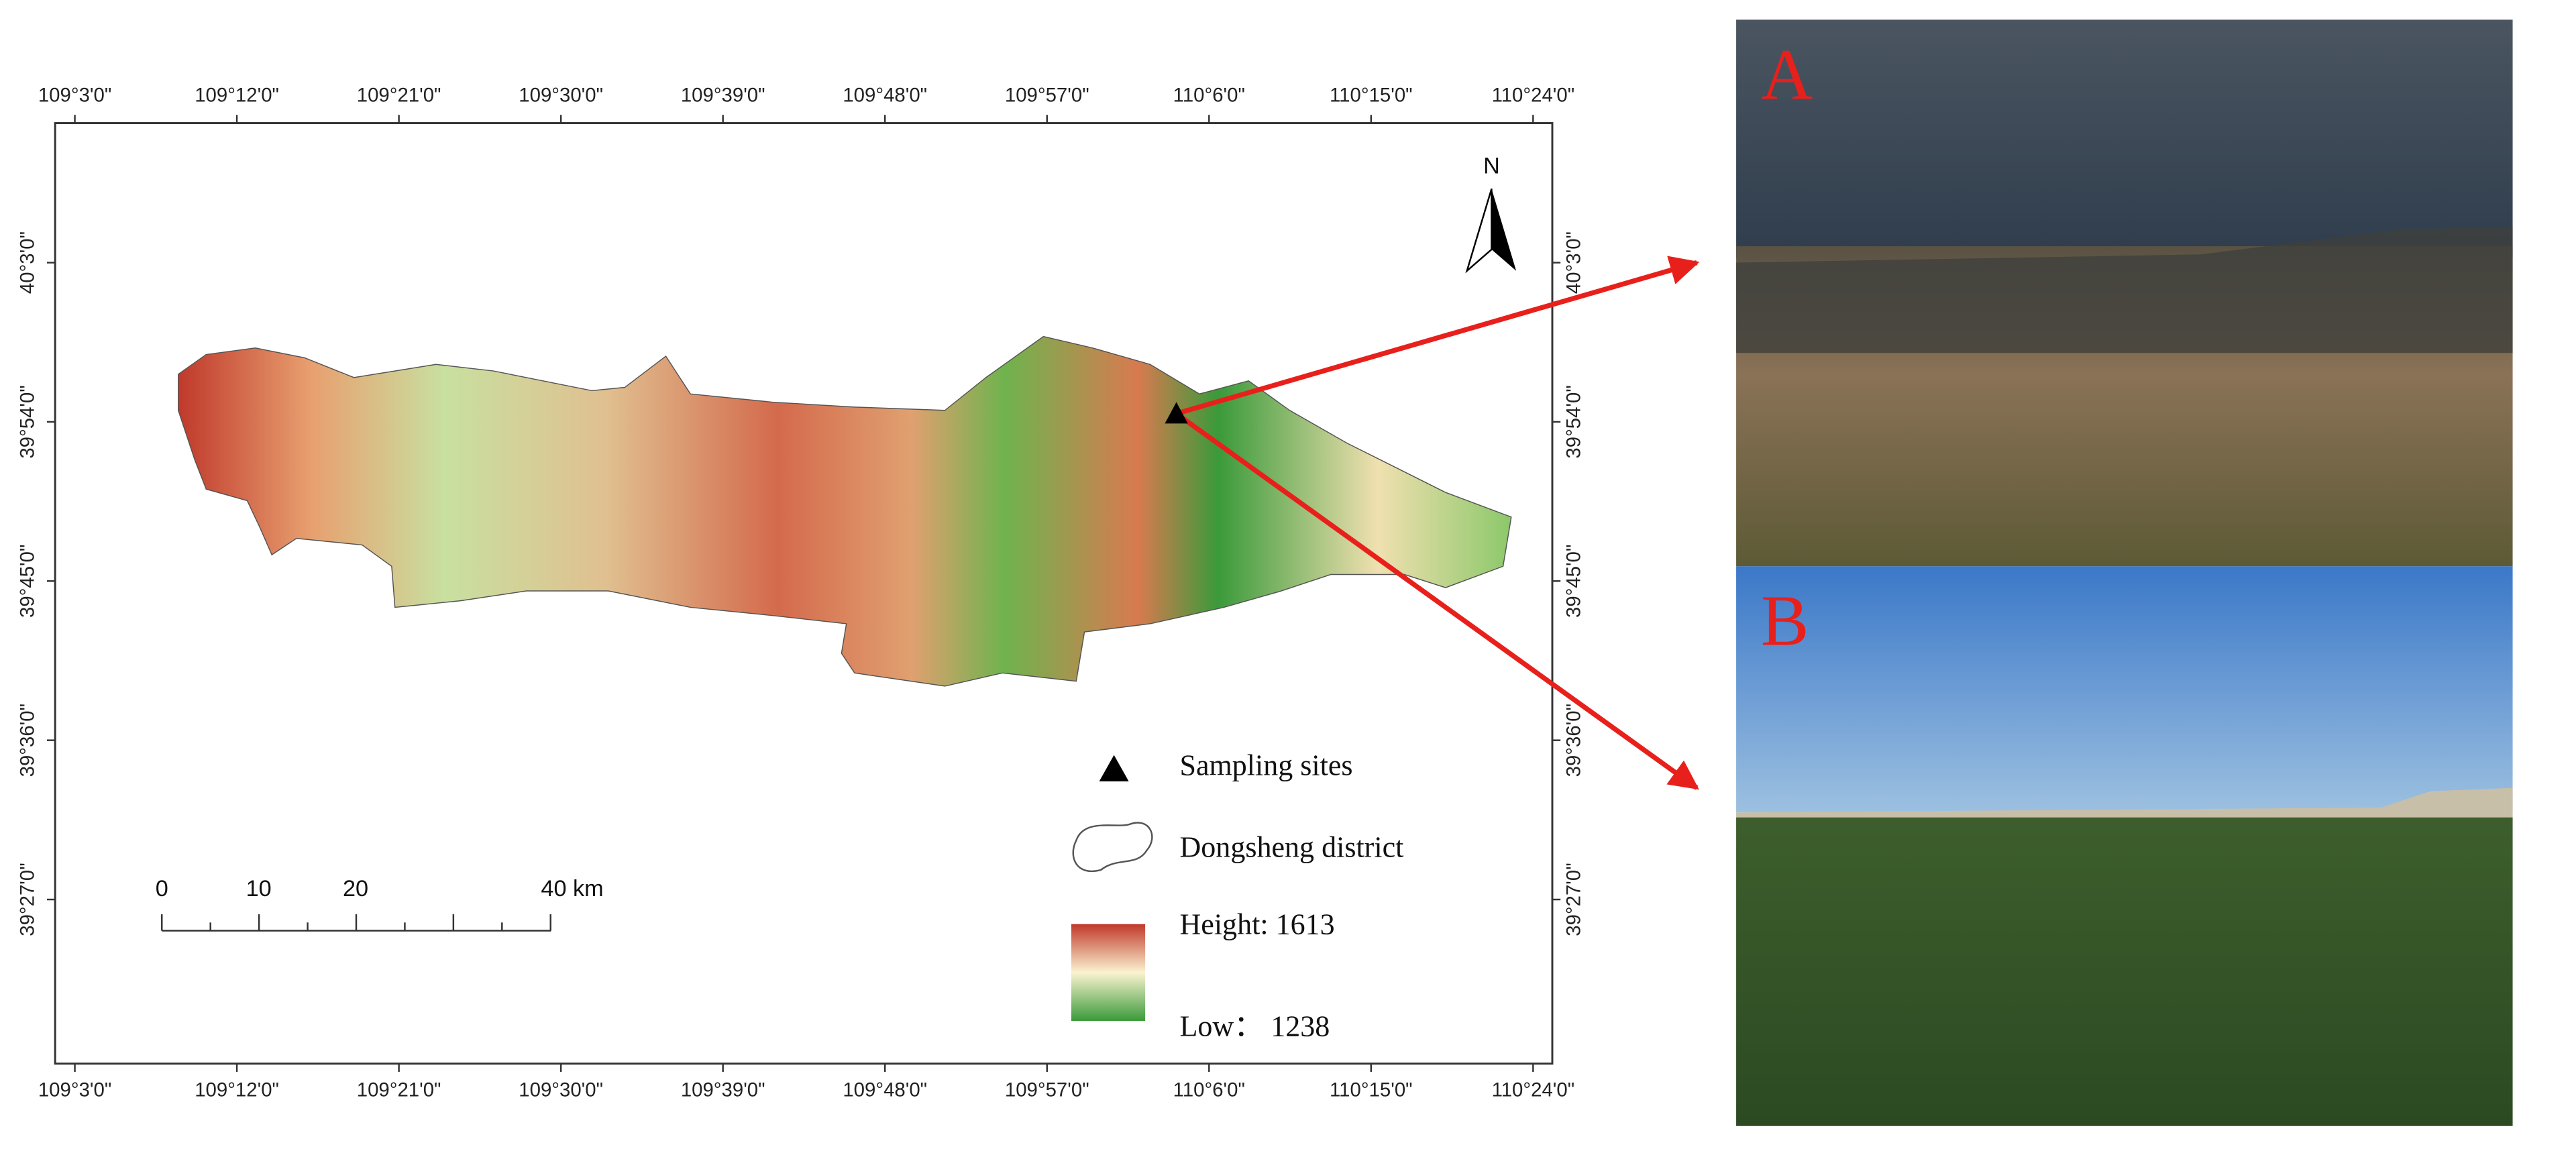  Describe the element at coordinates (2124, 138) in the screenshot. I see `photo-a-sky` at that location.